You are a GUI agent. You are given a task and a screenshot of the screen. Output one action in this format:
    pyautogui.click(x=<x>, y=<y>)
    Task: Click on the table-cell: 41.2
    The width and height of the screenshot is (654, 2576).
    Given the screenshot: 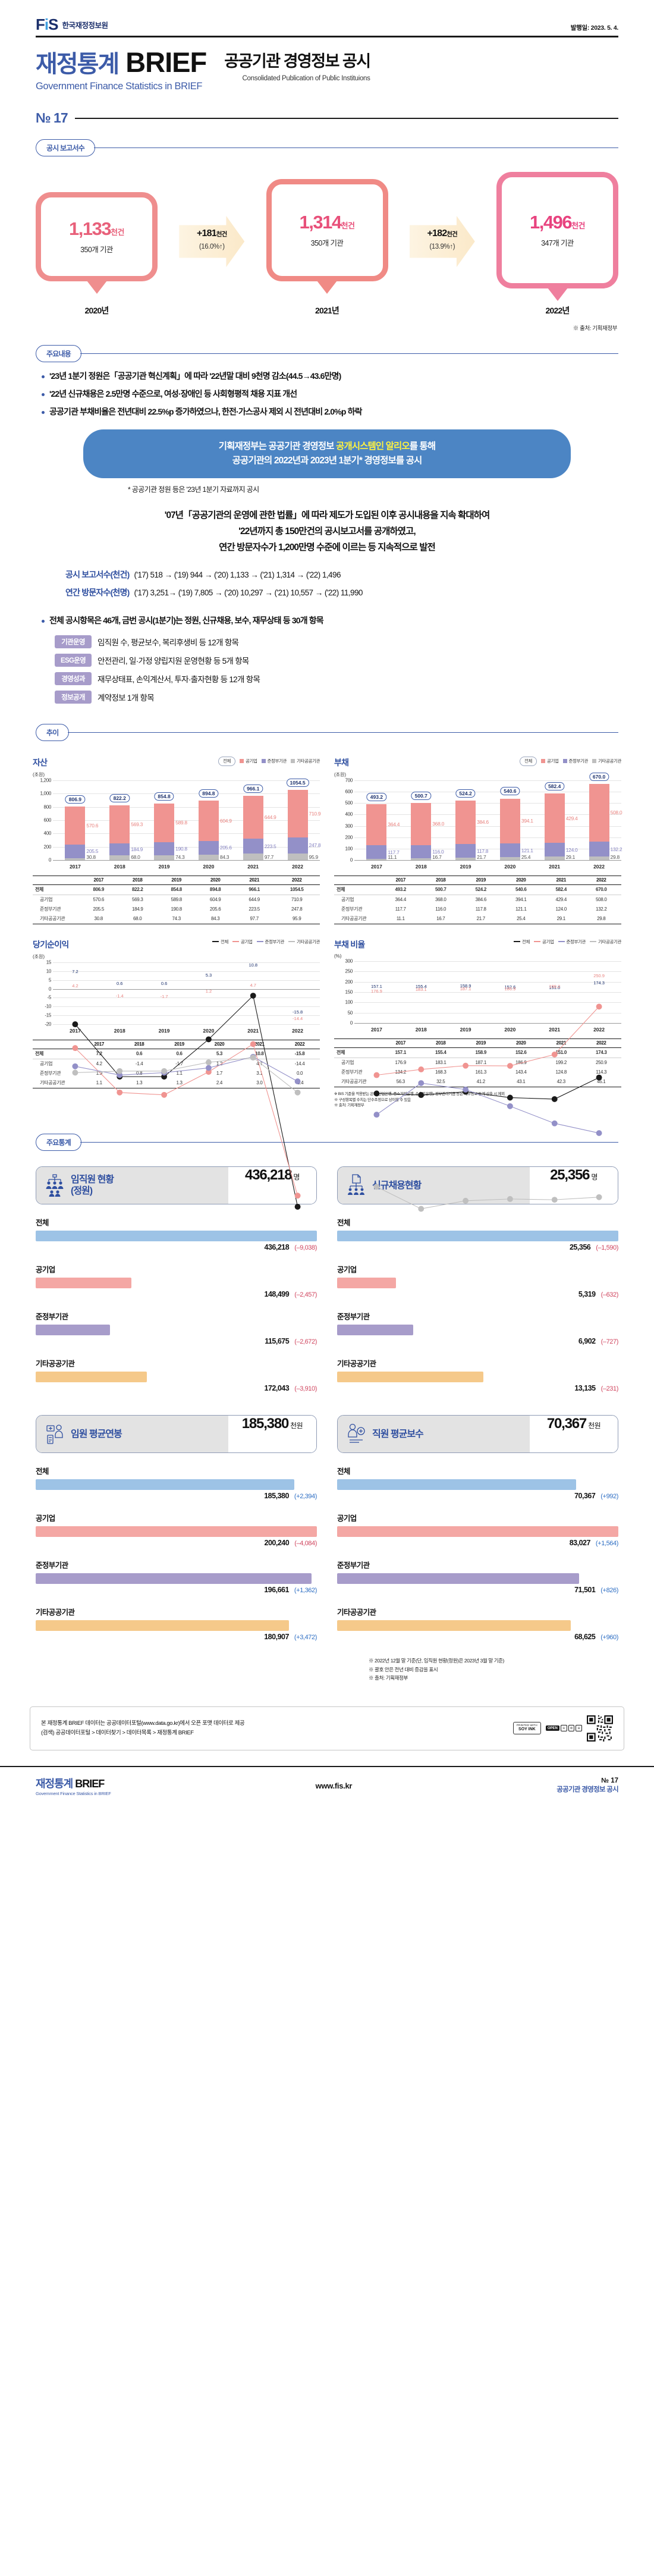 What is the action you would take?
    pyautogui.click(x=481, y=1082)
    